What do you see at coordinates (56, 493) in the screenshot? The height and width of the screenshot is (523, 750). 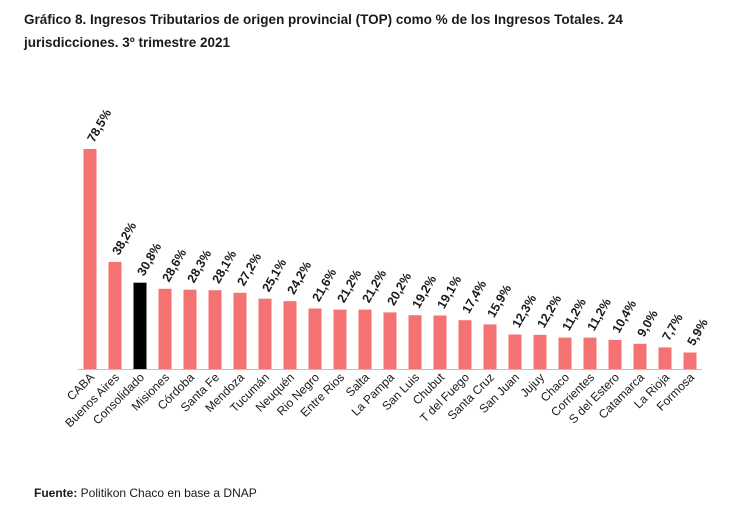 I see `source-label: Fuente:` at bounding box center [56, 493].